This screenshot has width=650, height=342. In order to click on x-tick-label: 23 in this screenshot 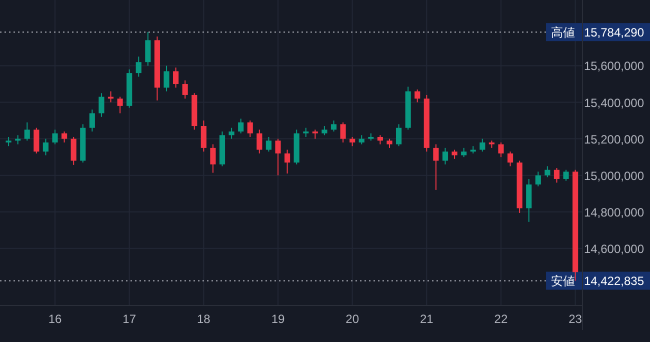, I will do `click(575, 319)`.